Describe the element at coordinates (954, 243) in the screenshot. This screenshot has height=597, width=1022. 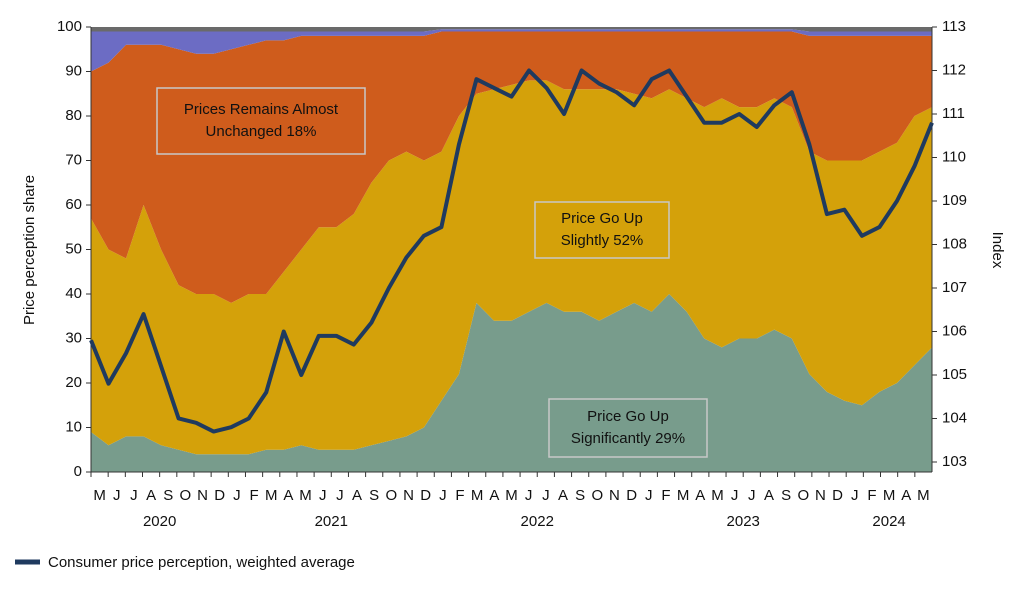
I see `y2-tick-label: 108` at that location.